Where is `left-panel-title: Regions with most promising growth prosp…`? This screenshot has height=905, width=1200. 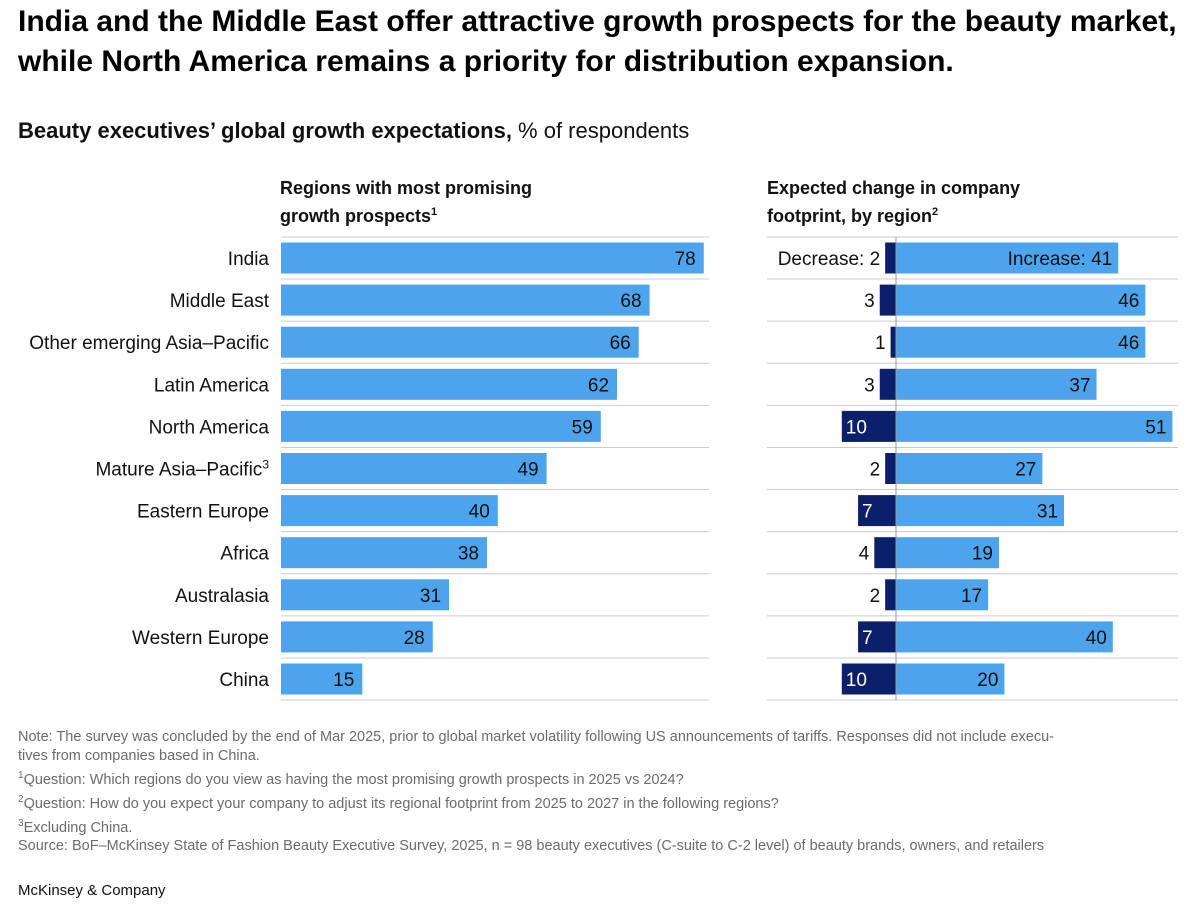
left-panel-title: Regions with most promising growth prosp… is located at coordinates (406, 202).